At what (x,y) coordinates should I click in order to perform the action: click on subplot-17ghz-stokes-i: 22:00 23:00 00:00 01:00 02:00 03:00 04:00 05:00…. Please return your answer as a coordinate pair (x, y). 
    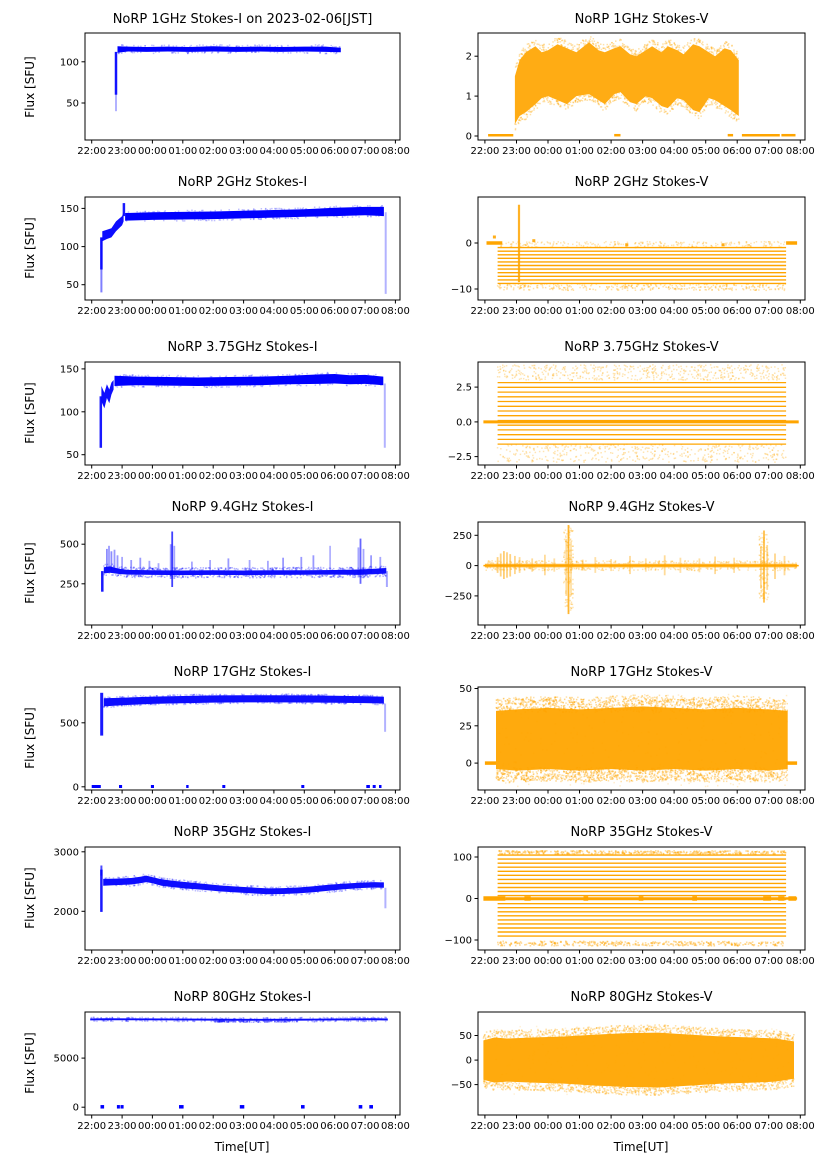
    Looking at the image, I should click on (206, 740).